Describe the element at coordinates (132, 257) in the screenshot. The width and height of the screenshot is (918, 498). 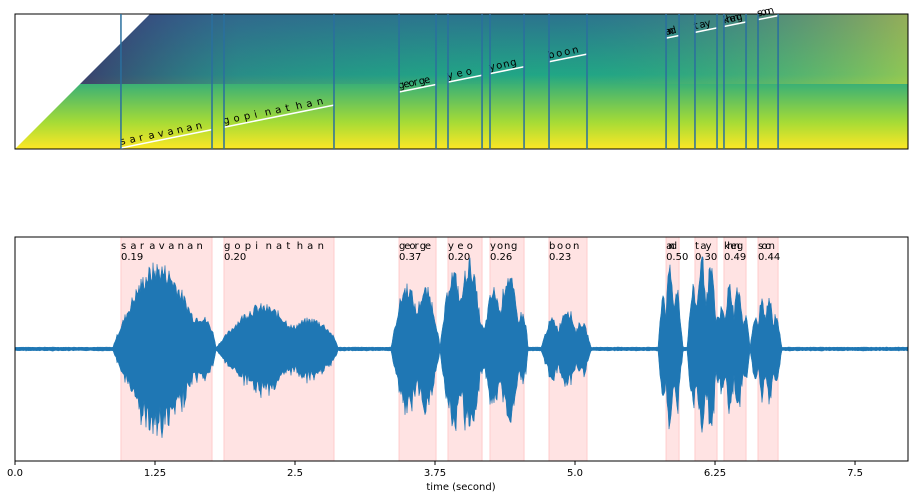
I see `score-label: 0.19` at that location.